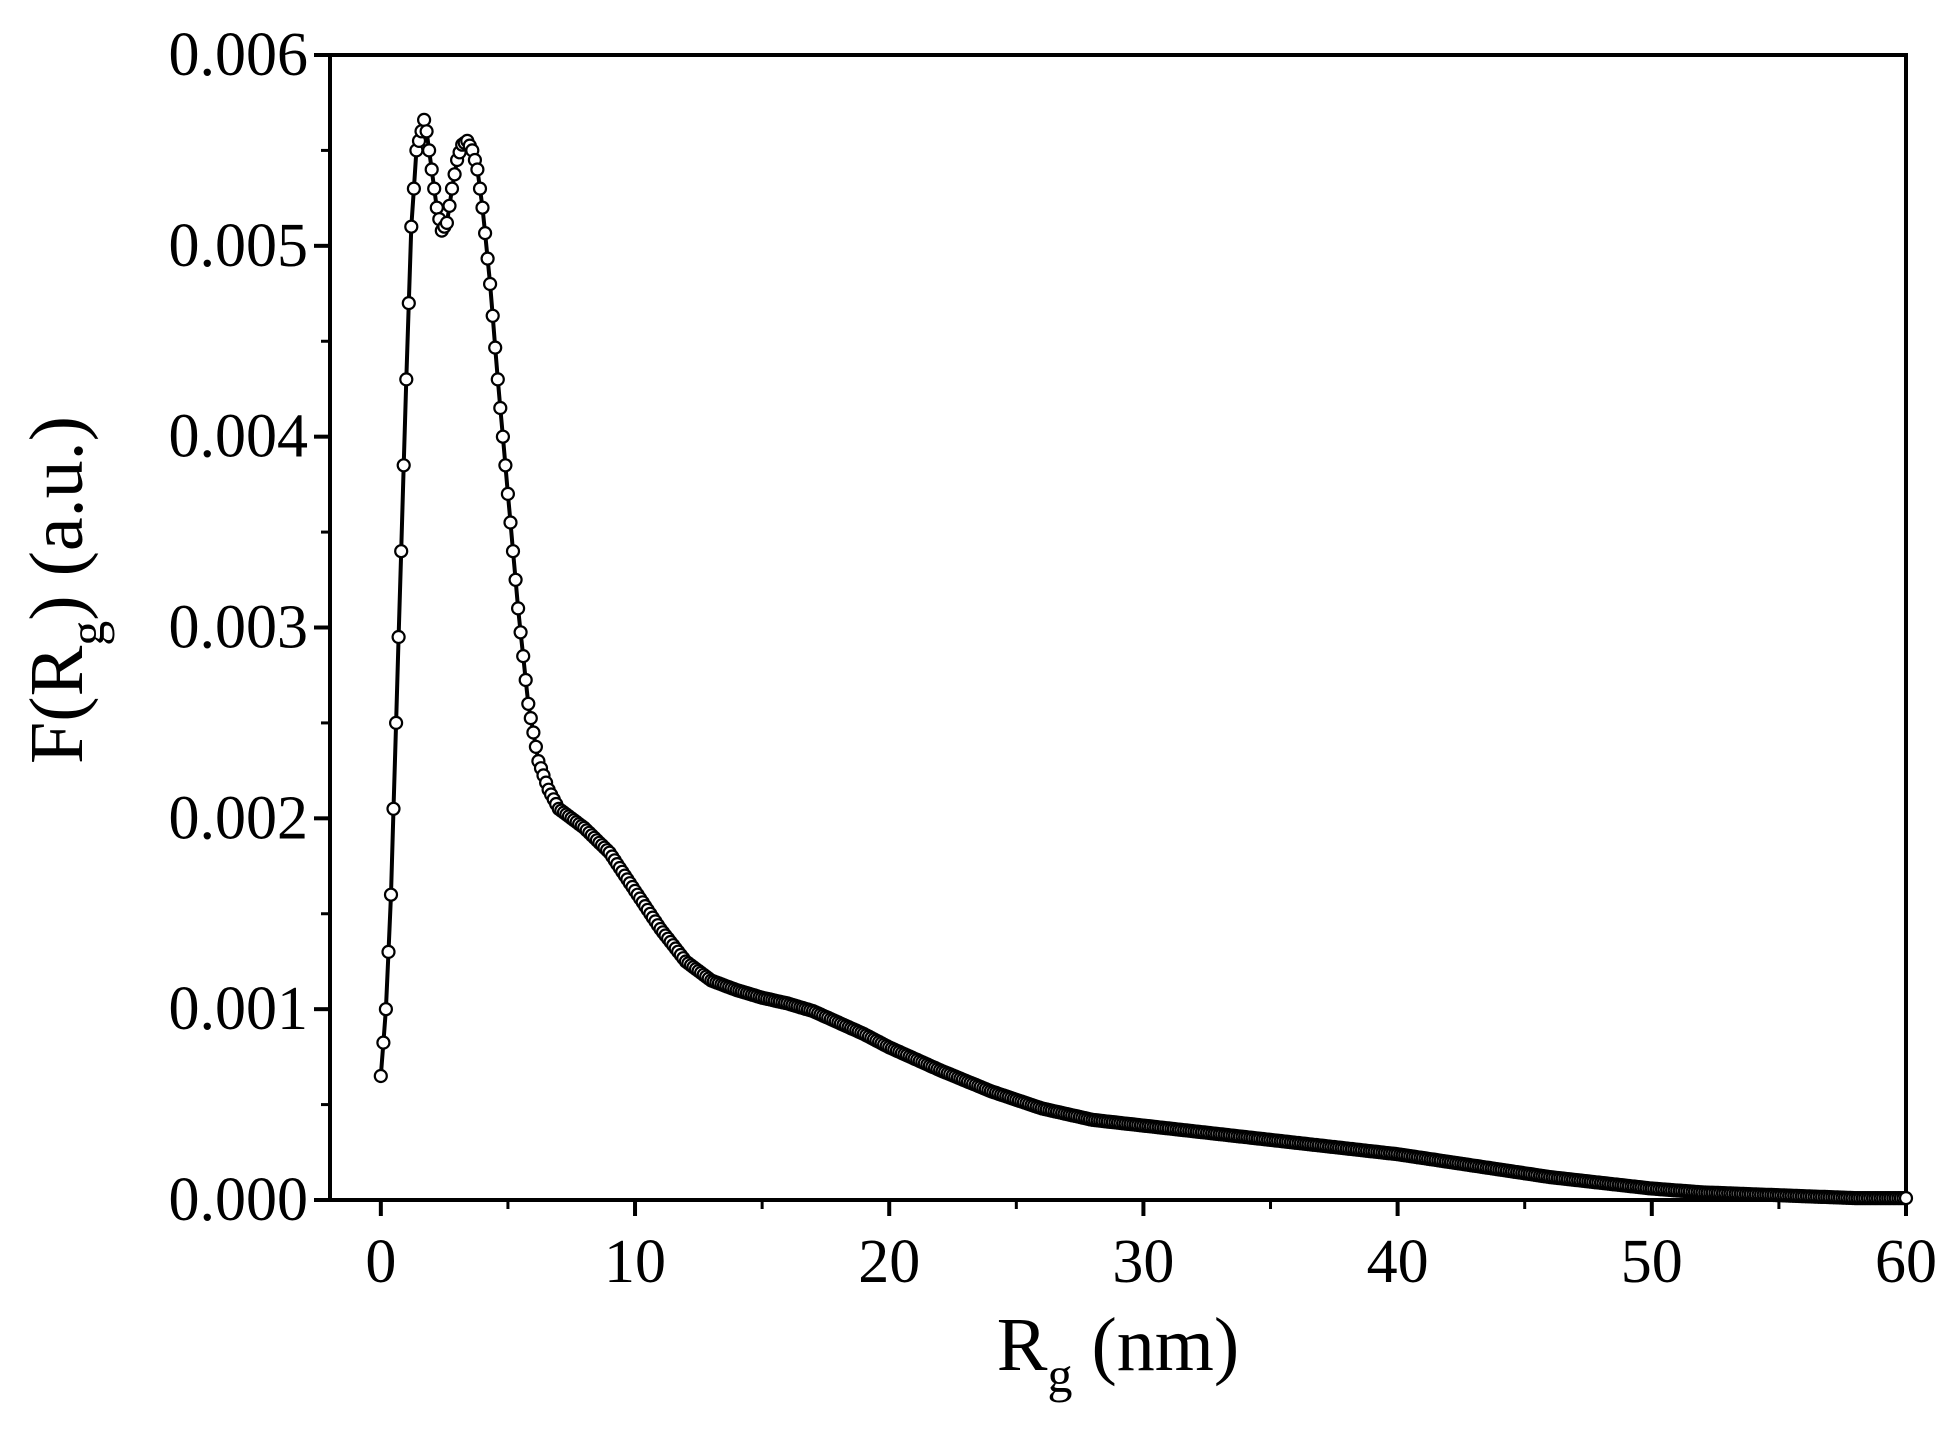 The width and height of the screenshot is (1935, 1451). I want to click on x-tick-label: 60, so click(1905, 1262).